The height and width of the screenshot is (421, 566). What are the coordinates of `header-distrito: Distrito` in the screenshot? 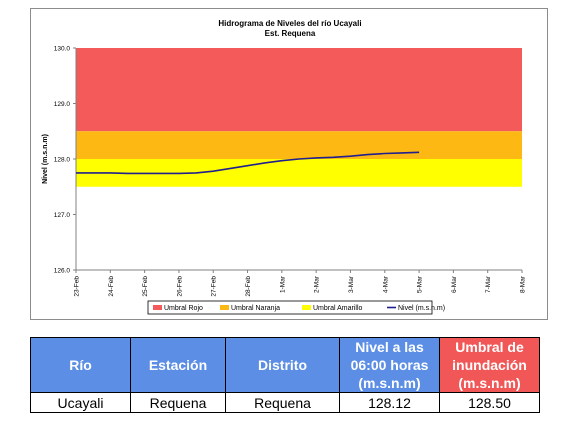 It's located at (282, 365).